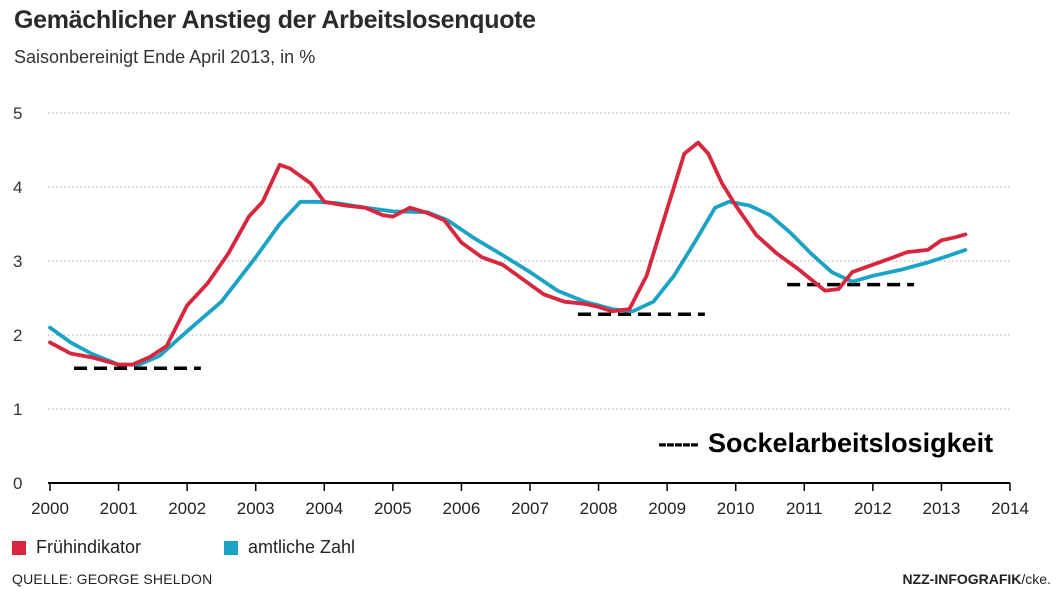 The width and height of the screenshot is (1061, 601). I want to click on annotation-label: Sockelarbeitslosigkeit, so click(850, 443).